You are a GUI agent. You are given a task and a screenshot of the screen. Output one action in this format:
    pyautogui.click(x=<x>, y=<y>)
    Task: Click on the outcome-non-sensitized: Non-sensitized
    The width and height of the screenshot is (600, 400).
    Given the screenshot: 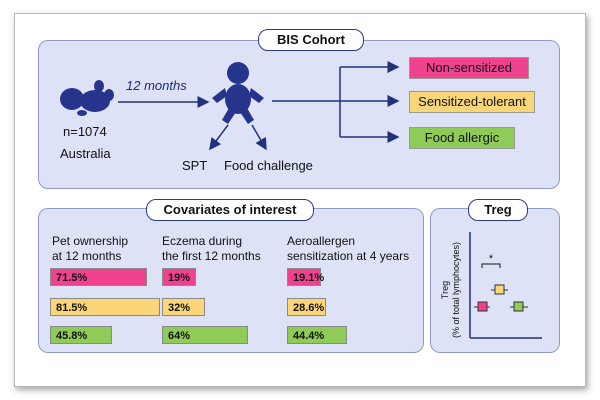 What is the action you would take?
    pyautogui.click(x=469, y=68)
    